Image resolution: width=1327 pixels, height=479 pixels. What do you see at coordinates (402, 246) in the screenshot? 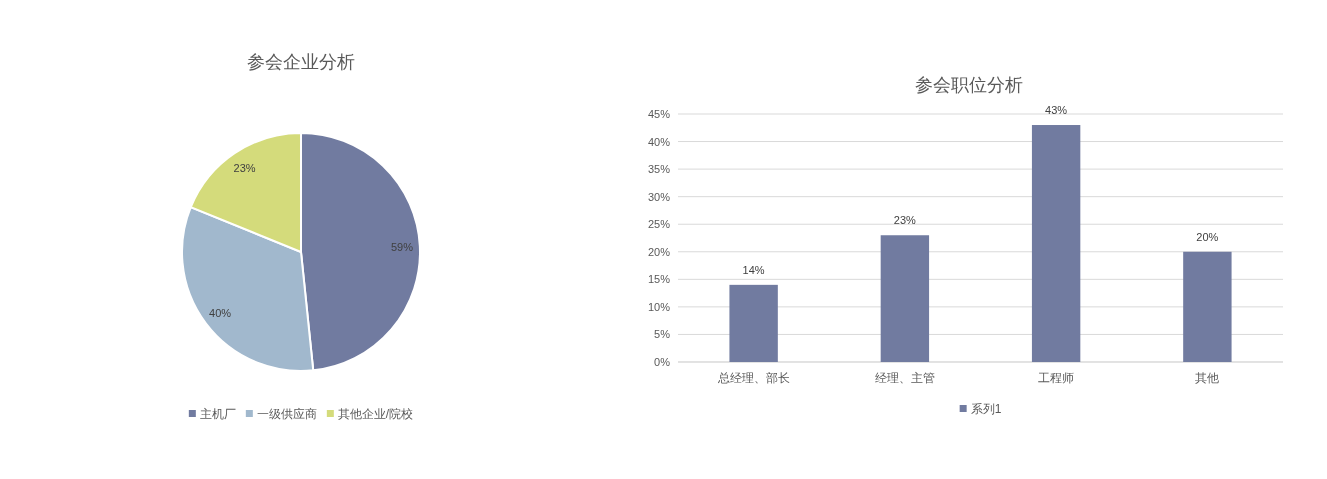
I see `data-label: 59%` at bounding box center [402, 246].